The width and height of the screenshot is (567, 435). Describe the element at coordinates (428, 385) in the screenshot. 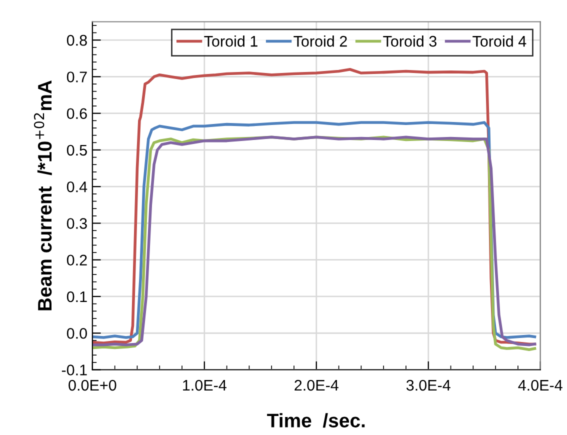

I see `x-tick-label: 3.0E-4` at that location.